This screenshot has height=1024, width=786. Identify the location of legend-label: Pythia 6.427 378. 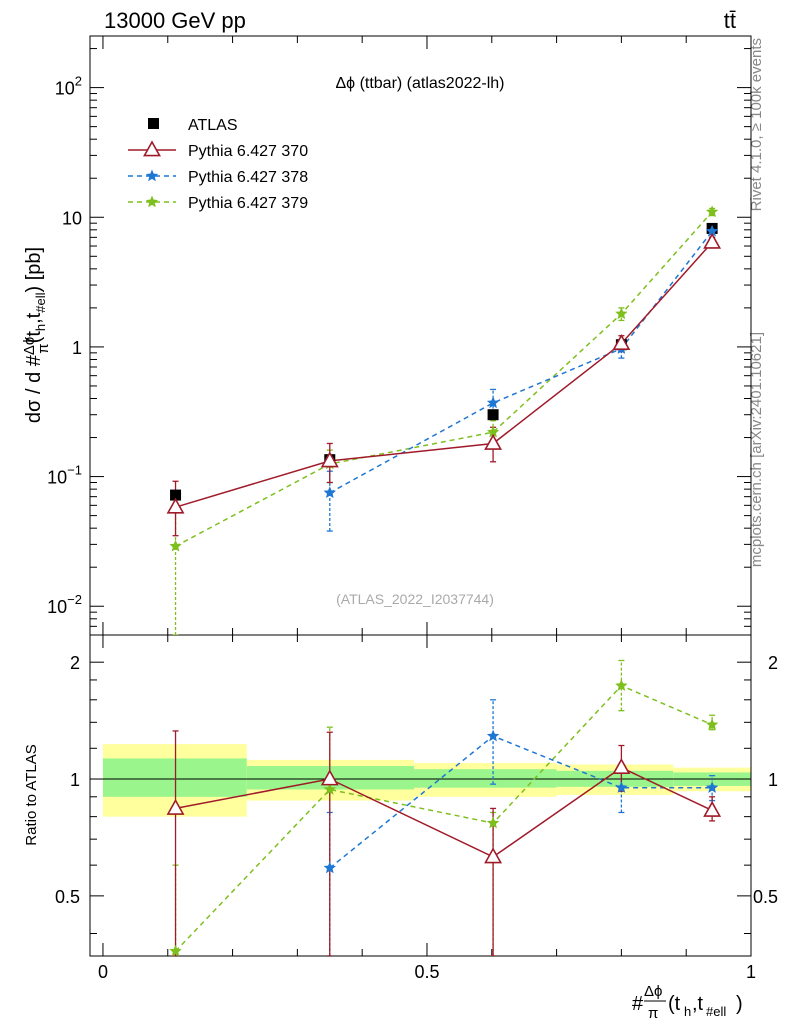
(248, 177).